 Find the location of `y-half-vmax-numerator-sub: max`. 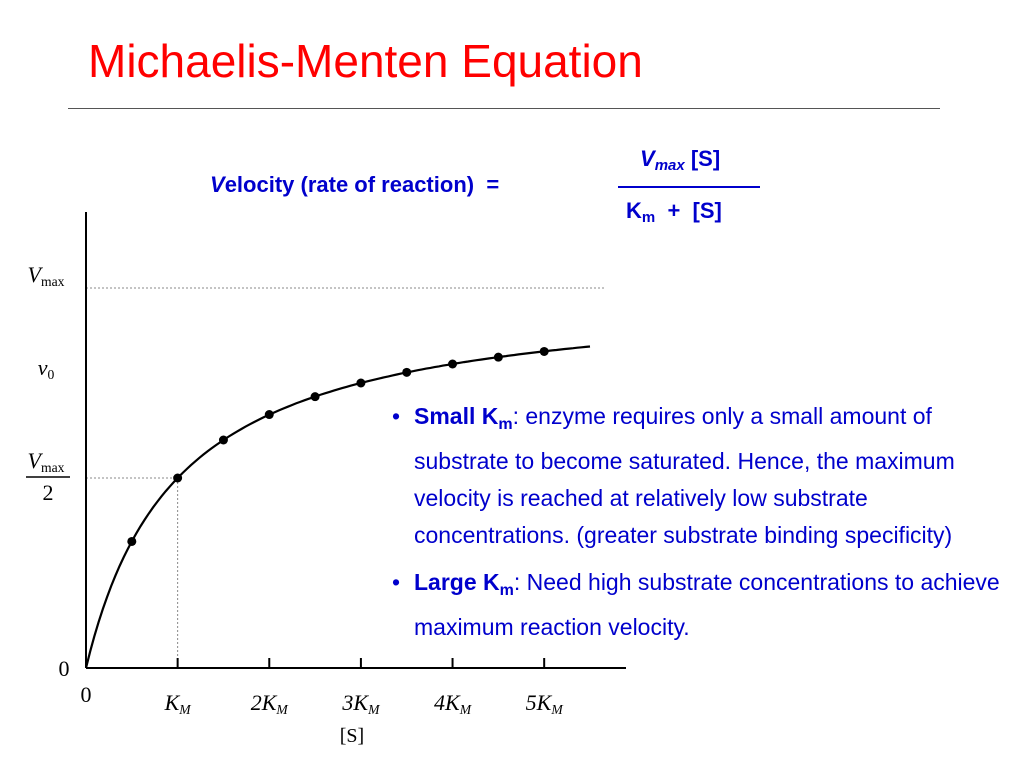

y-half-vmax-numerator-sub: max is located at coordinates (53, 467).